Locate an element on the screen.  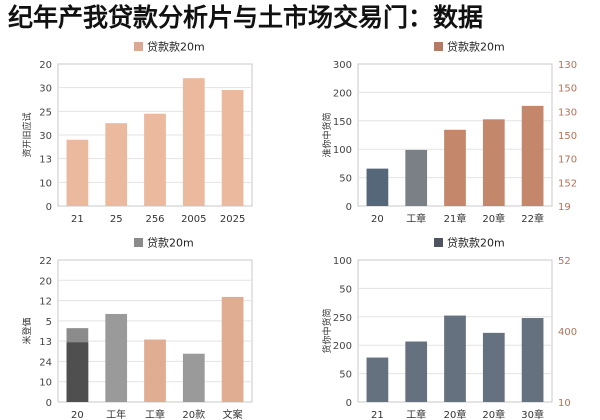
y-axis-label: 米登価 is located at coordinates (27, 330).